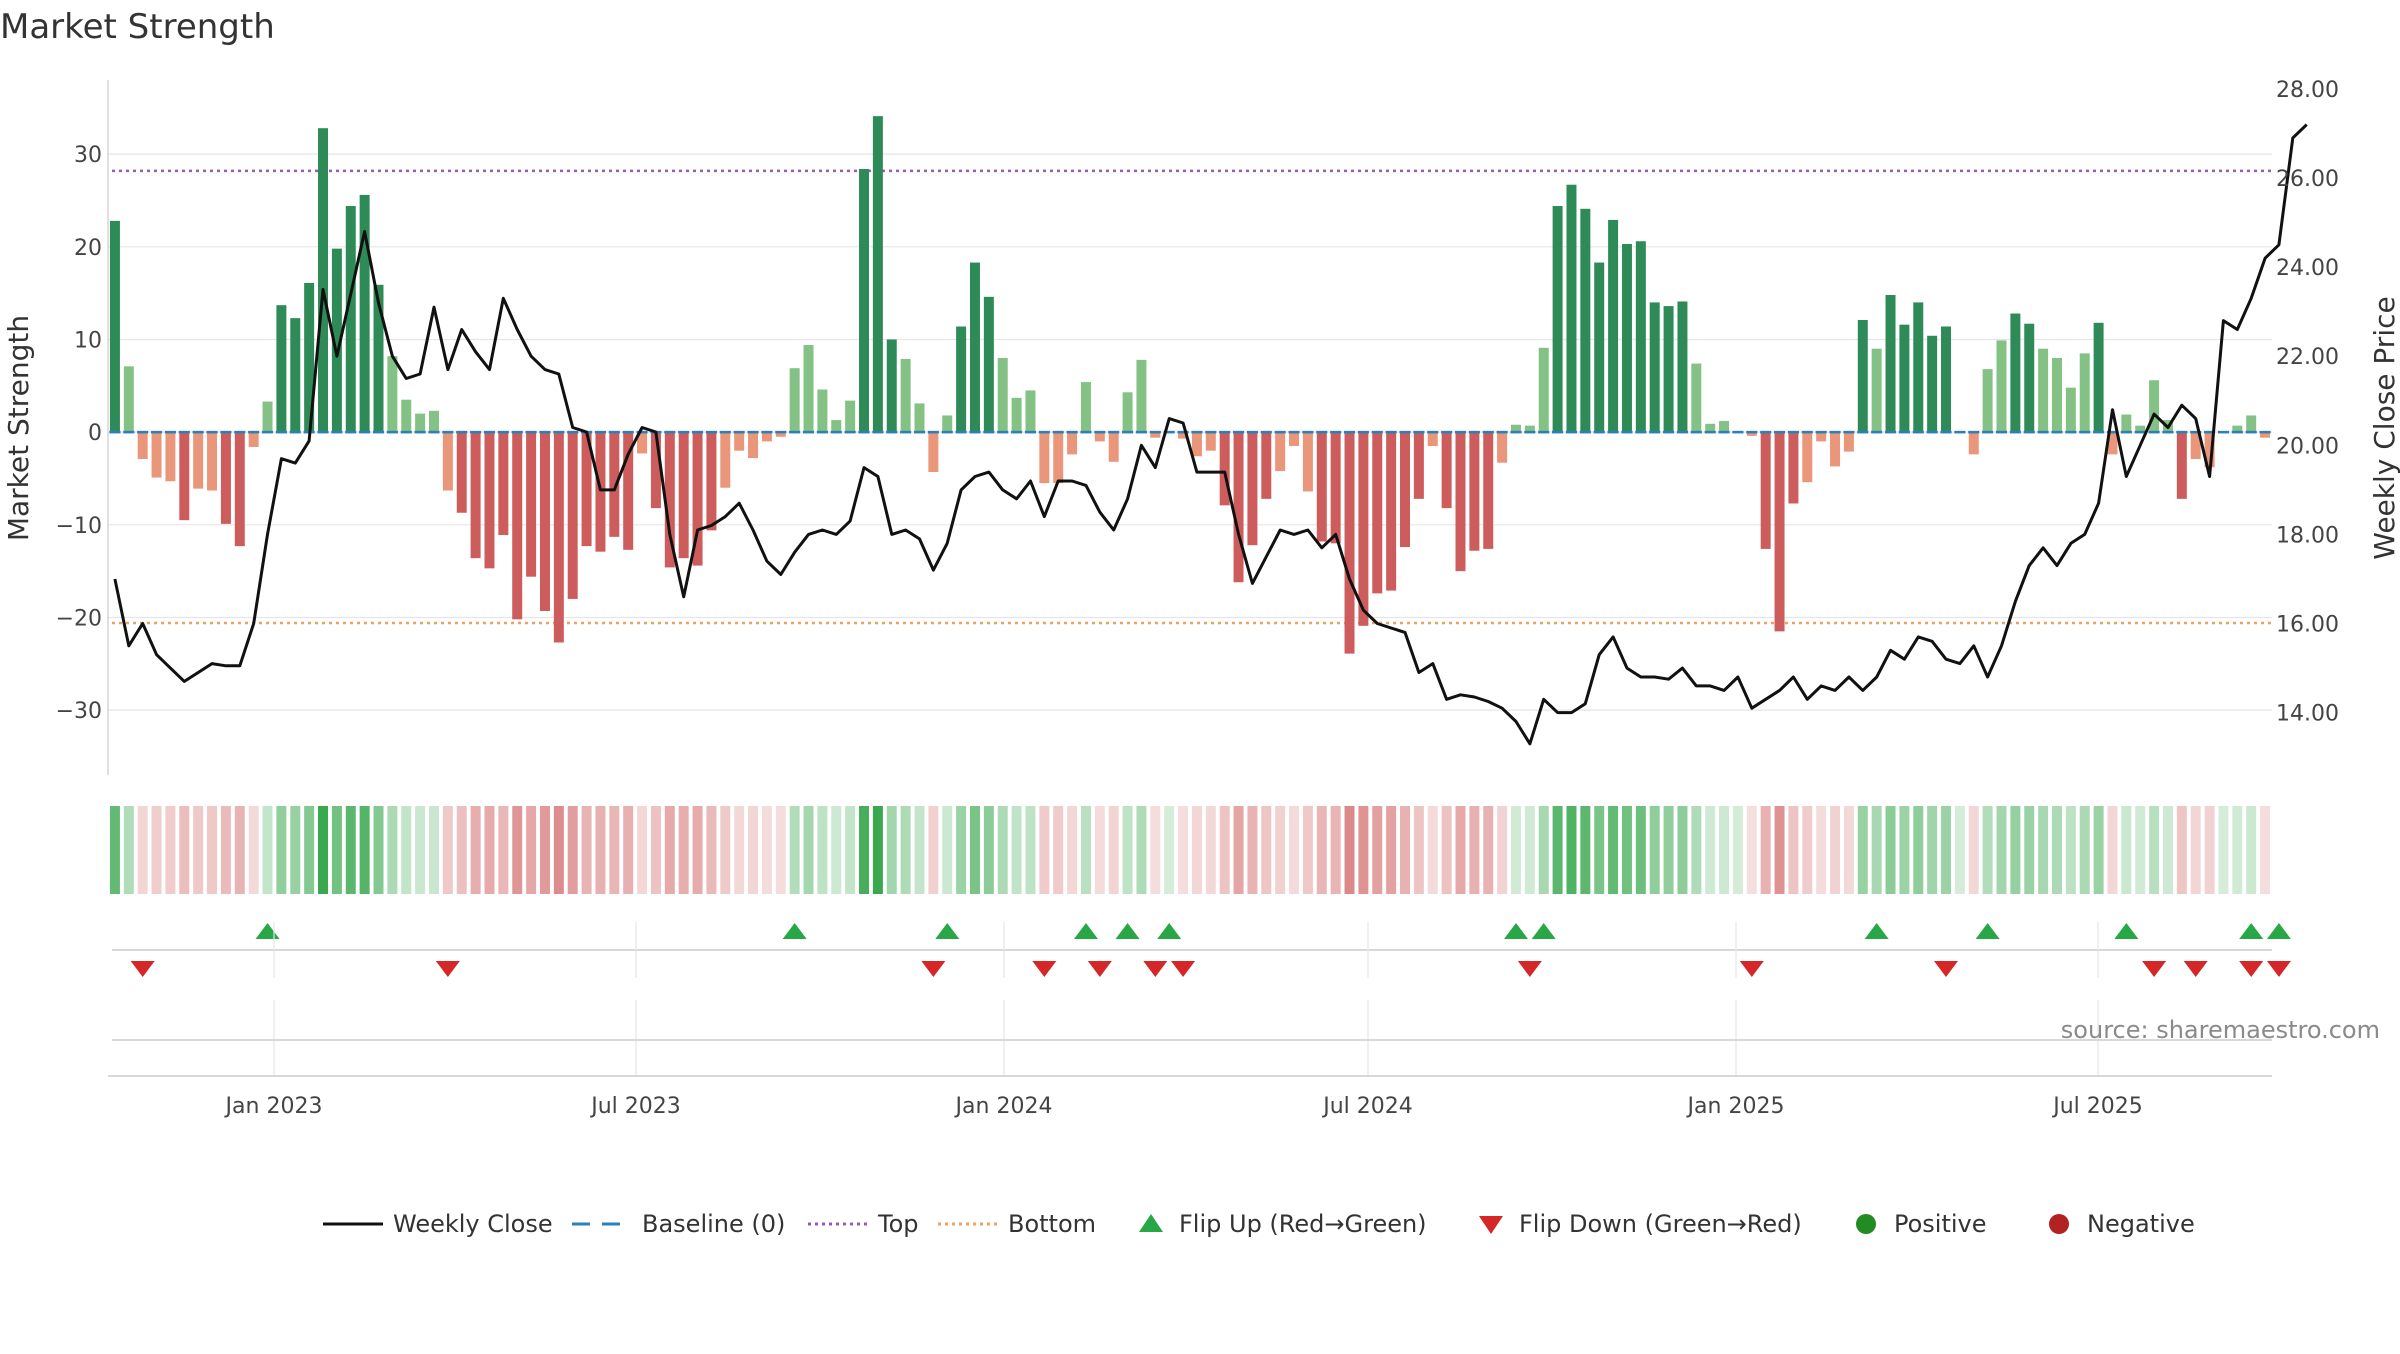 Image resolution: width=2400 pixels, height=1354 pixels. What do you see at coordinates (1640, 1224) in the screenshot?
I see `legend-item: Flip Down (Green→Red)` at bounding box center [1640, 1224].